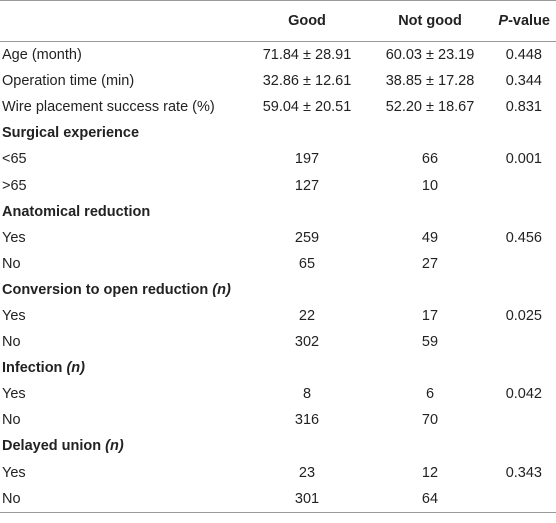 This screenshot has width=556, height=523. Describe the element at coordinates (307, 263) in the screenshot. I see `good-value: 65` at that location.